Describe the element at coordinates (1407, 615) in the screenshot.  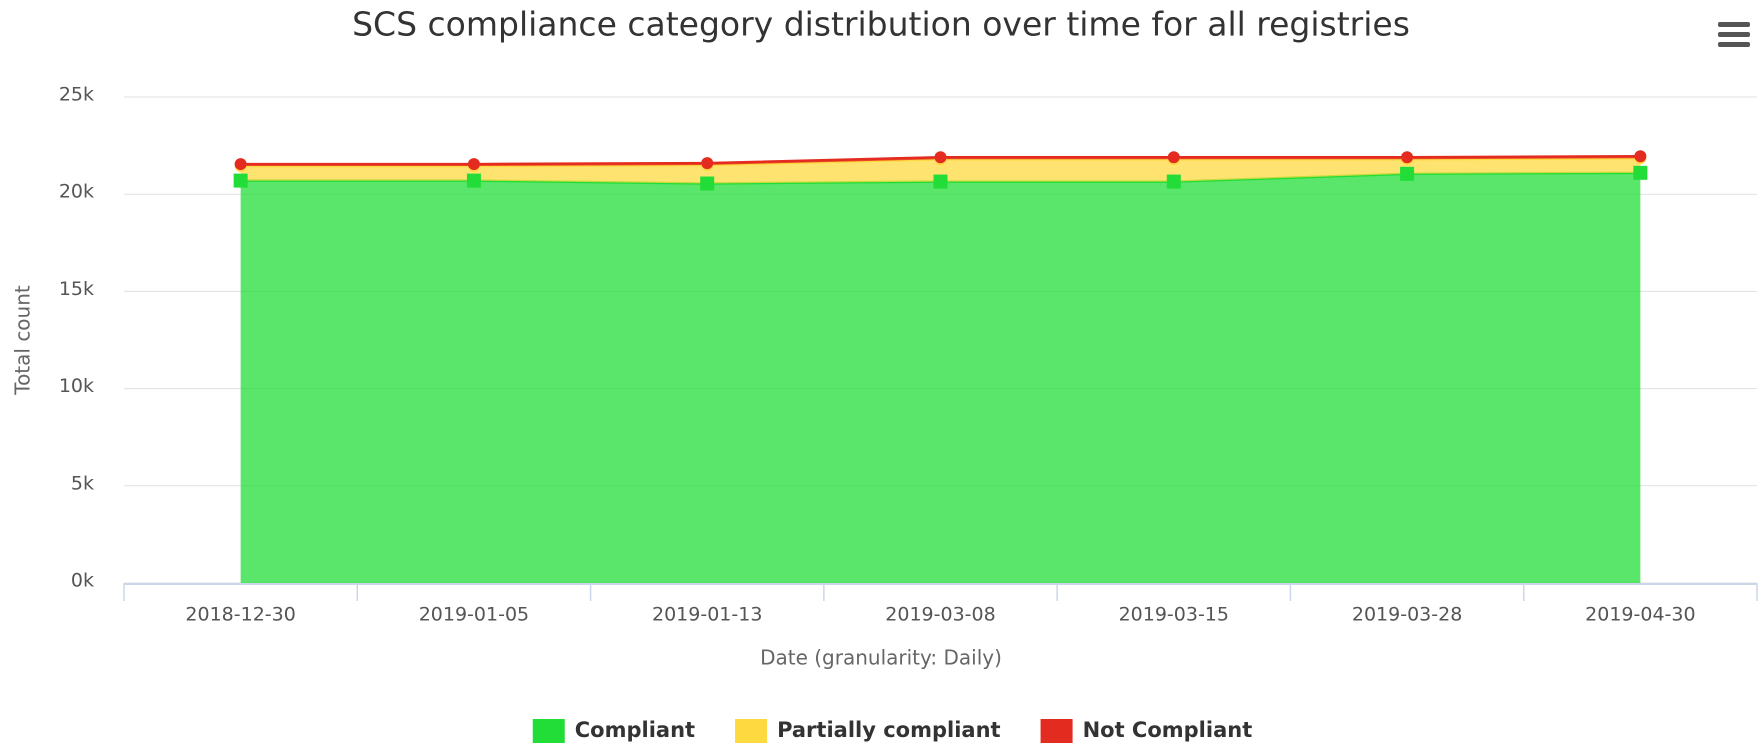
I see `x-tick-label: 2019-03-28` at that location.